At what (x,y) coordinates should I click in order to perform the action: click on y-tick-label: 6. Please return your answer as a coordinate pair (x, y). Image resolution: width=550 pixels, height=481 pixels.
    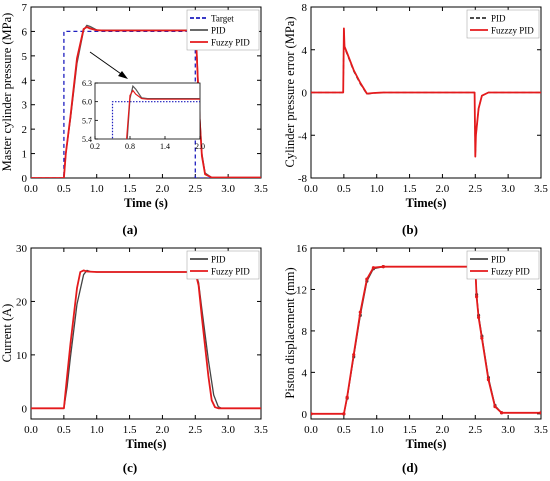
    Looking at the image, I should click on (25, 32).